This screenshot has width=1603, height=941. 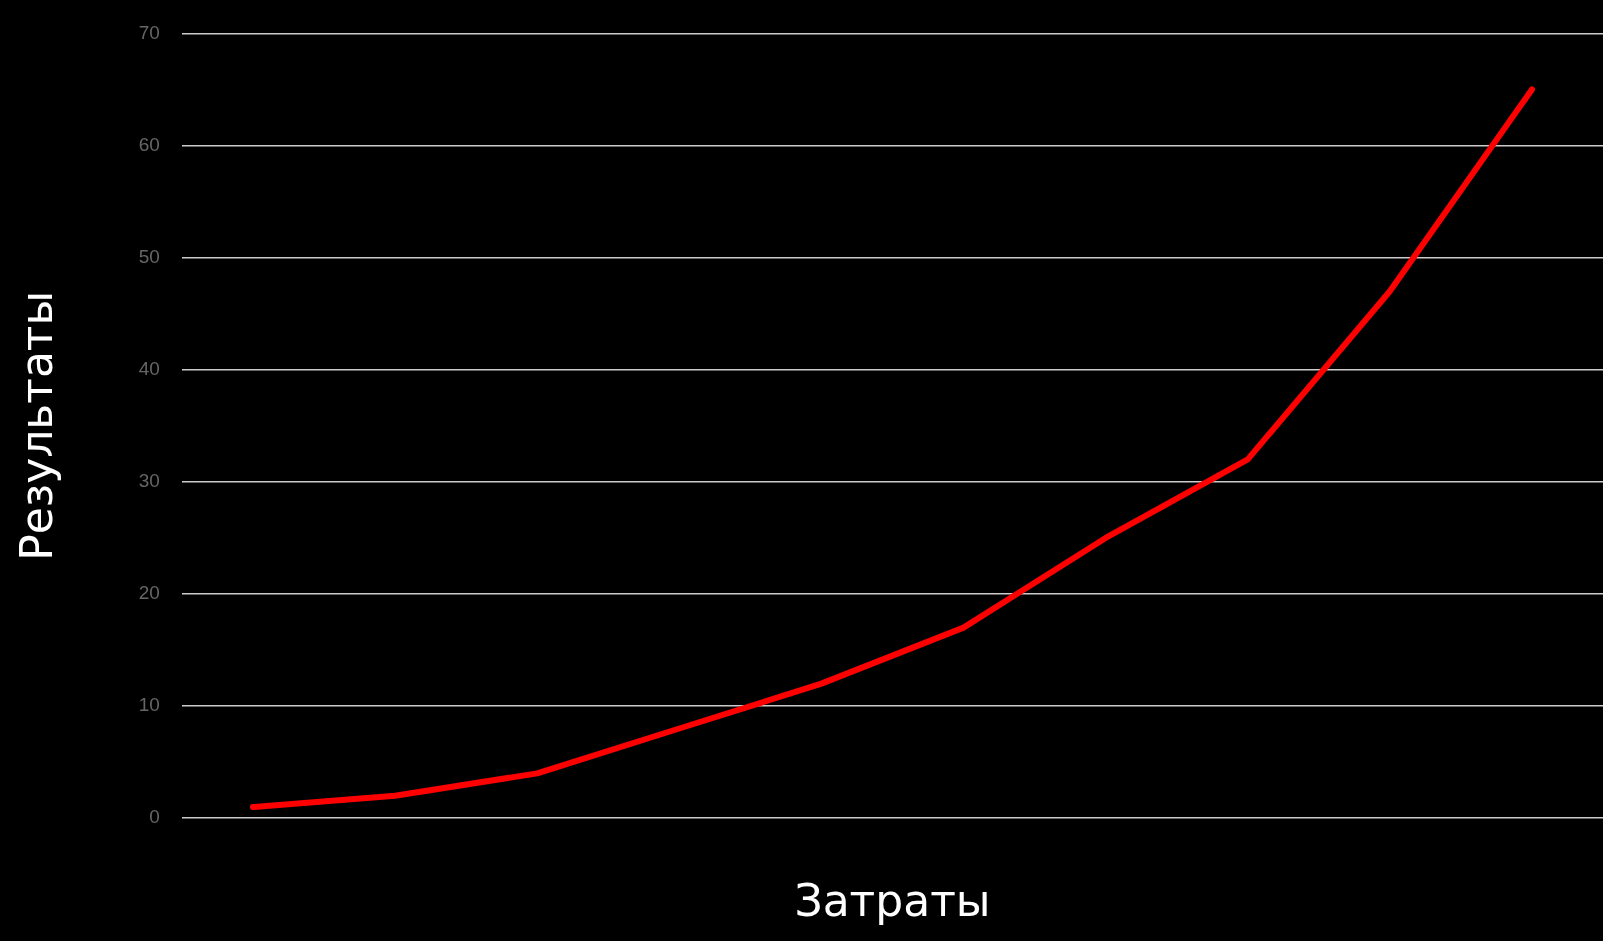 I want to click on y-tick-label: 50, so click(x=149, y=256).